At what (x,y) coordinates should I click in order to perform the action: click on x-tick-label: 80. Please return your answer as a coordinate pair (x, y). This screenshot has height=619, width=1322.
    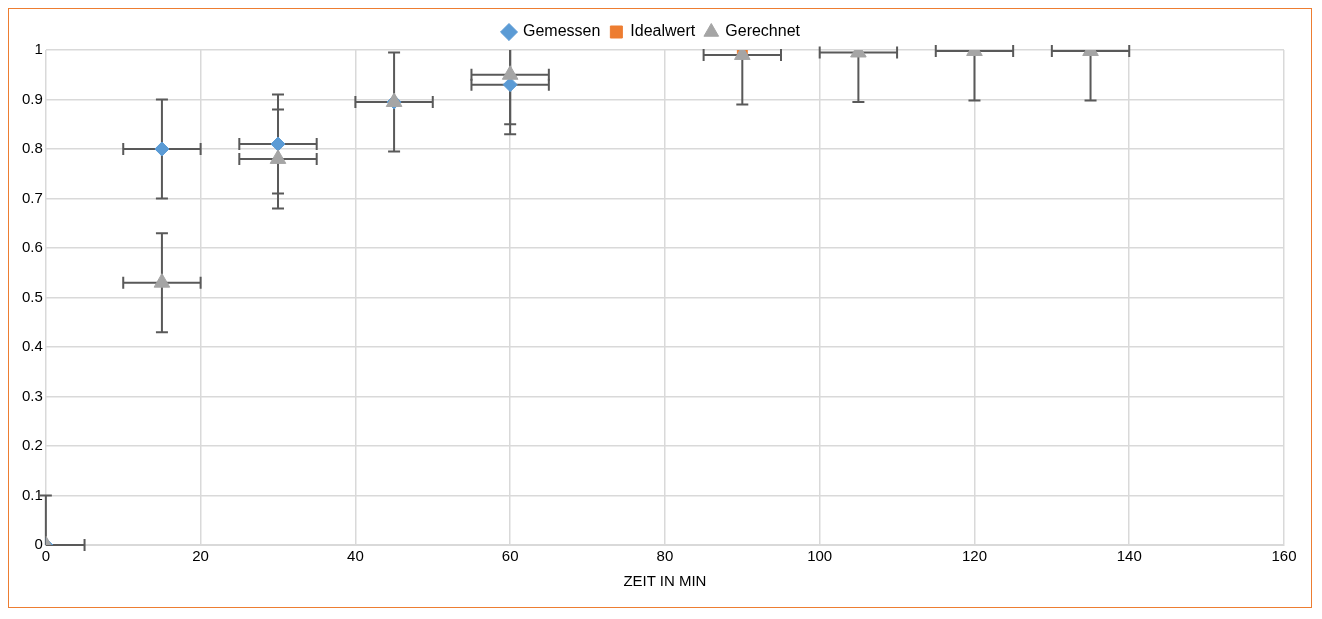
    Looking at the image, I should click on (665, 556).